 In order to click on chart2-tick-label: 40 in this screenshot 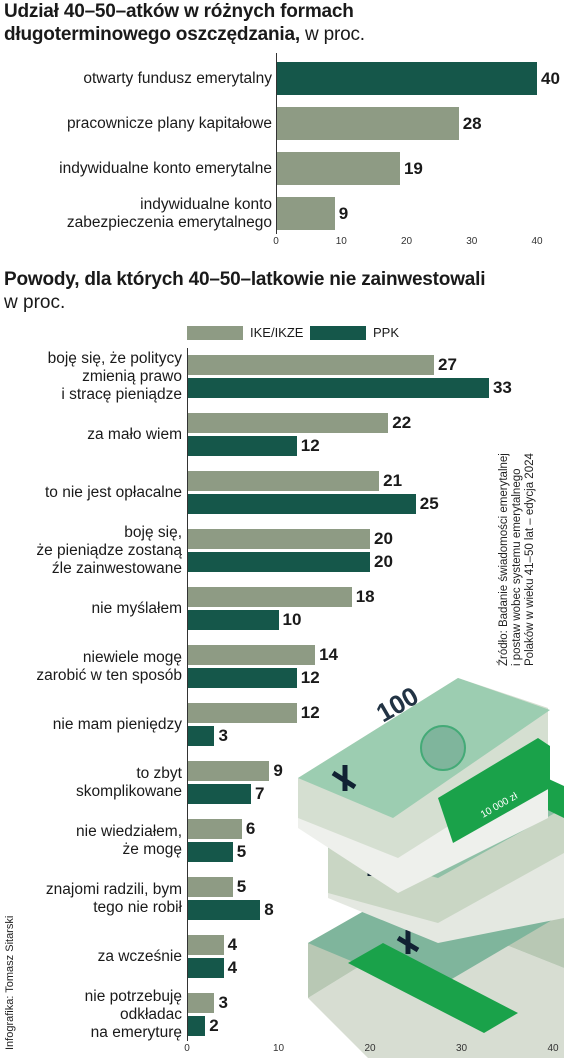, I will do `click(553, 1048)`.